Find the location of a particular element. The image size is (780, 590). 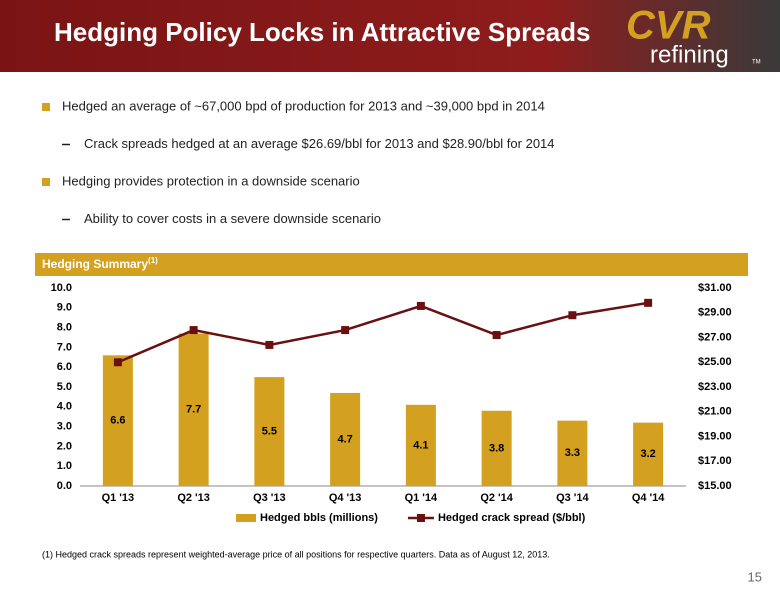

bar-value-label: 3.8 is located at coordinates (496, 448).